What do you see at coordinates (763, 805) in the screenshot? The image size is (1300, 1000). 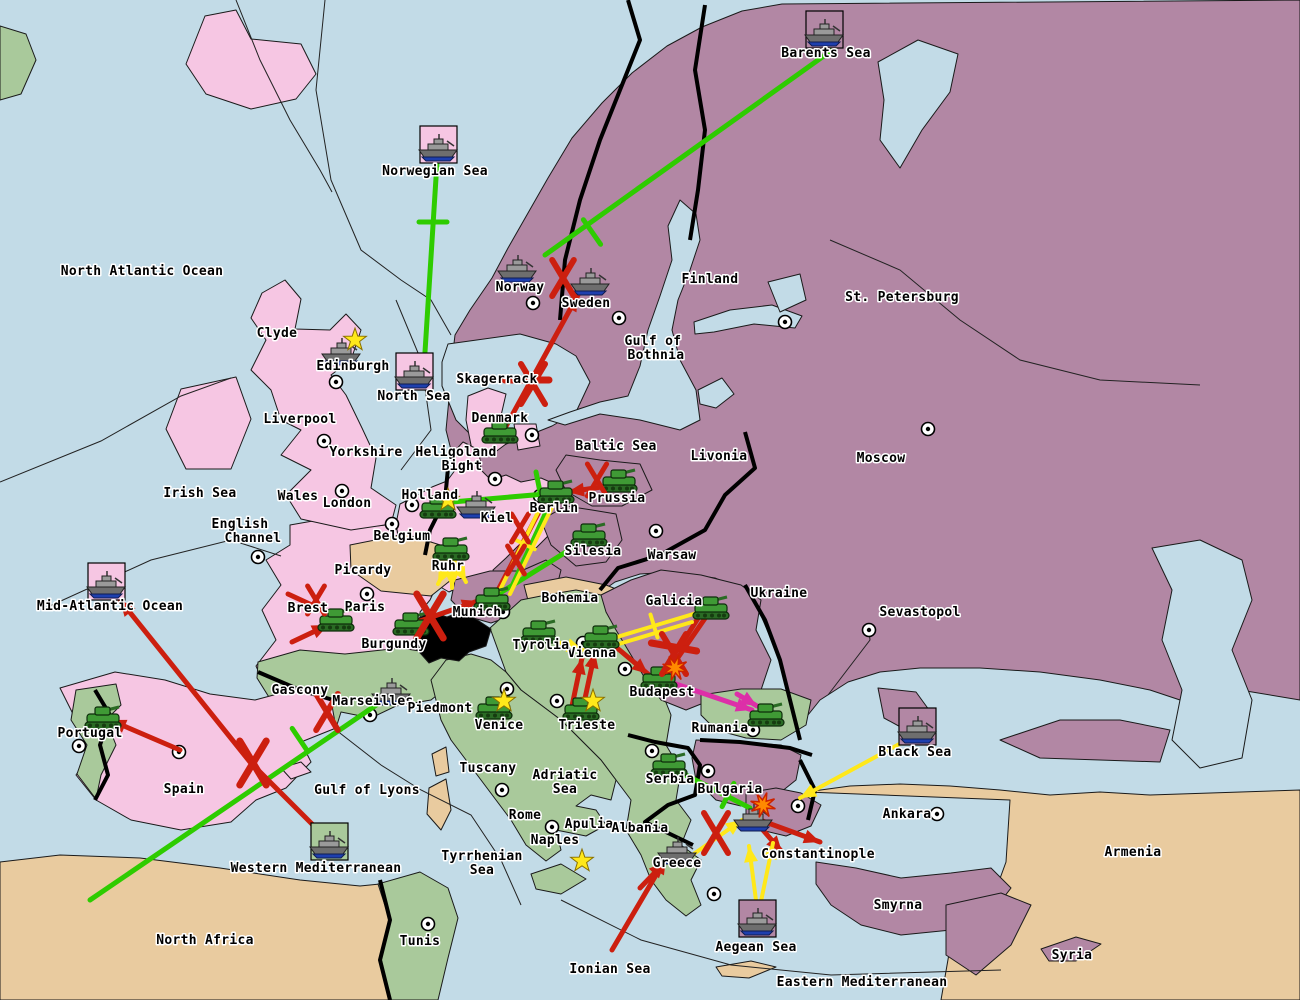 I see `dislodged-burst` at bounding box center [763, 805].